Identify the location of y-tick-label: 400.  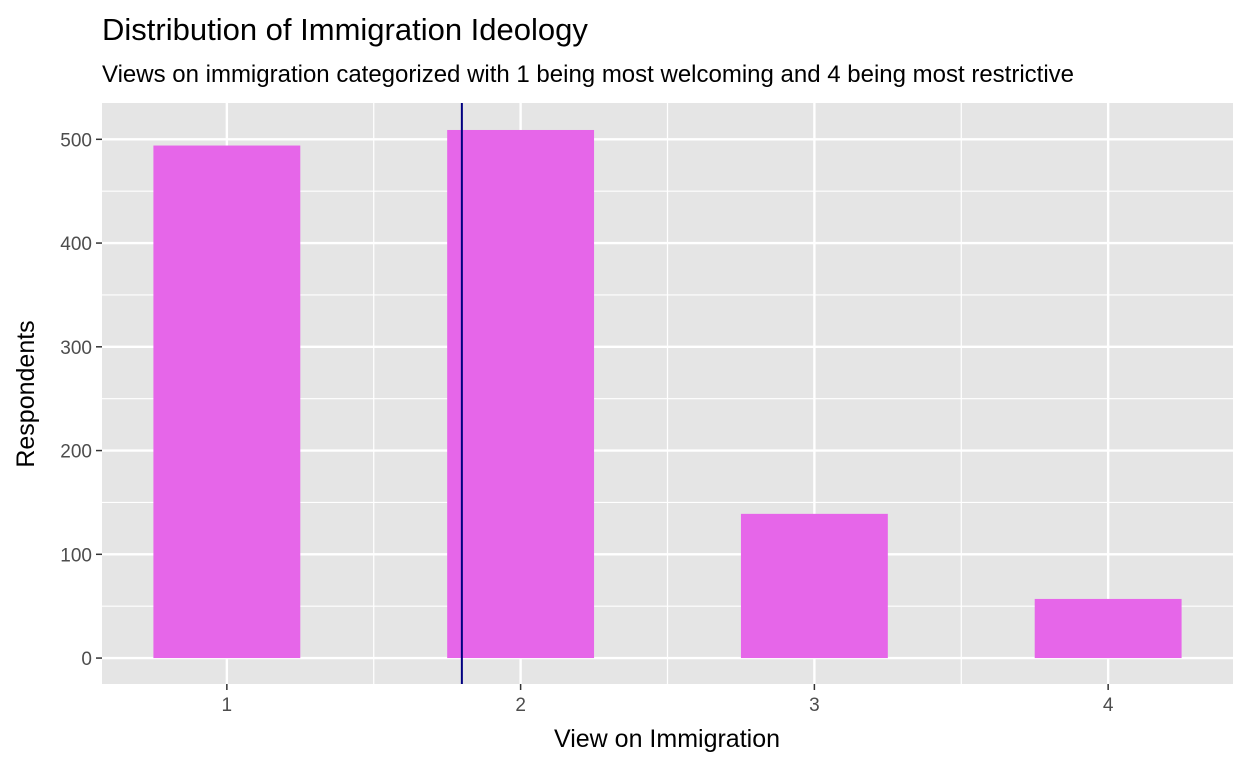
(76, 244).